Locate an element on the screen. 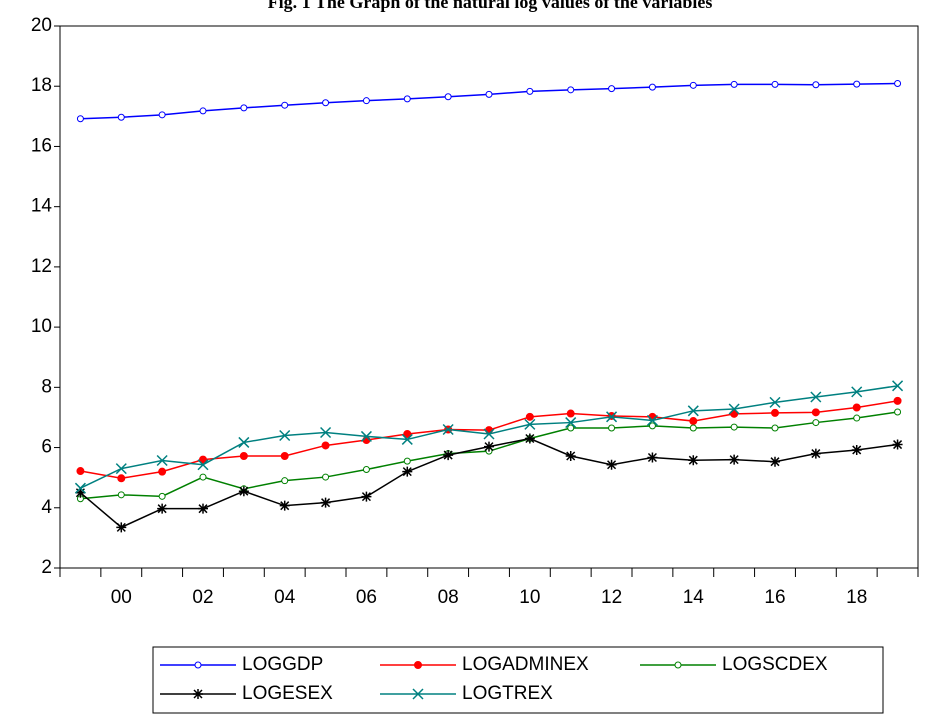 The width and height of the screenshot is (952, 718). y-tick-label: 8 is located at coordinates (46, 386).